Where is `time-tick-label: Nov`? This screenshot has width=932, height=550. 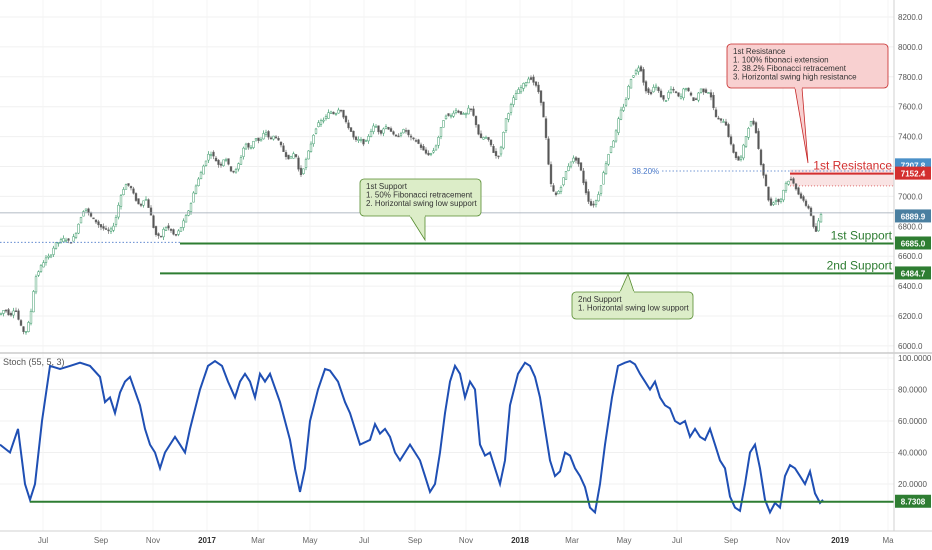
time-tick-label: Nov is located at coordinates (783, 540).